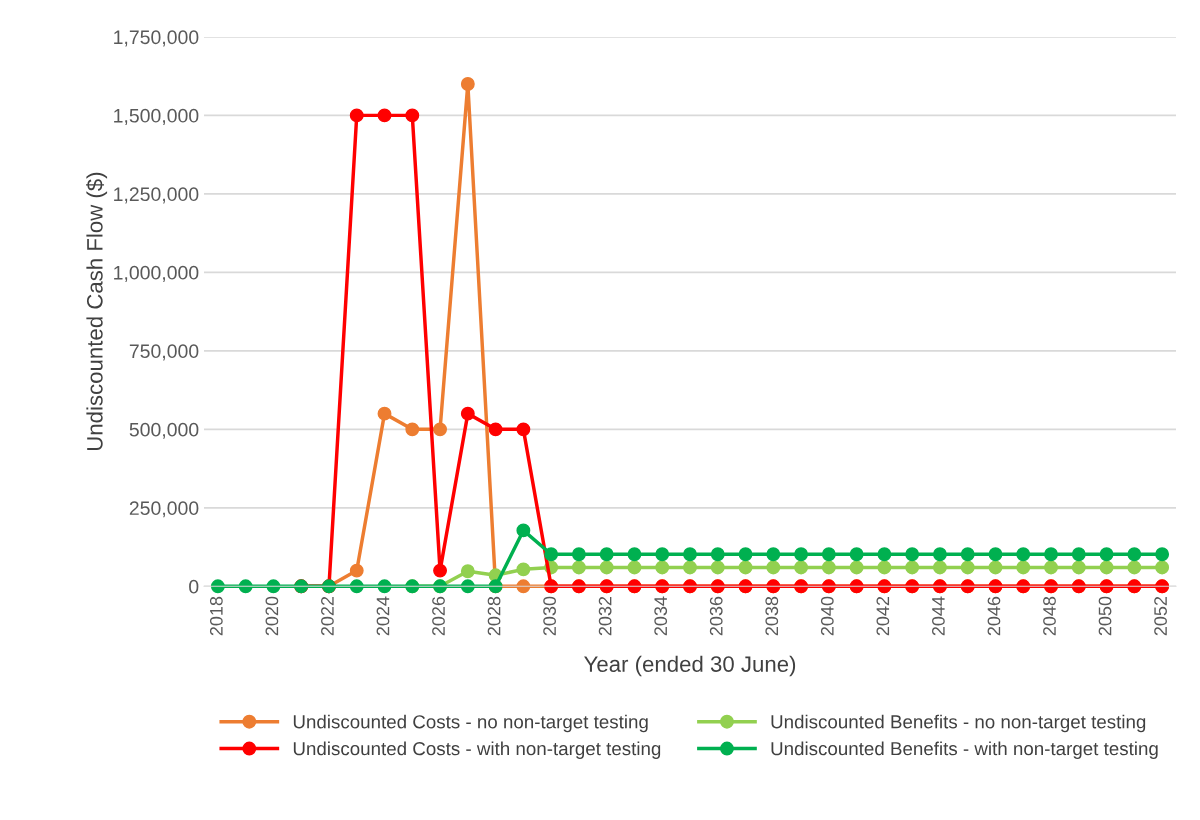 This screenshot has height=820, width=1200. Describe the element at coordinates (272, 616) in the screenshot. I see `x-tick-label: 2020` at that location.